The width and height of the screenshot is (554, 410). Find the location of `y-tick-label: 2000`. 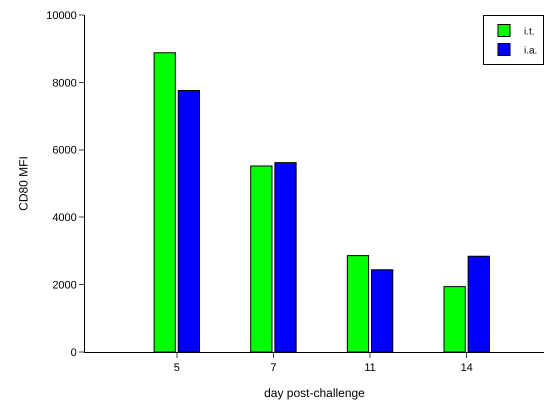

y-tick-label: 2000 is located at coordinates (64, 285).